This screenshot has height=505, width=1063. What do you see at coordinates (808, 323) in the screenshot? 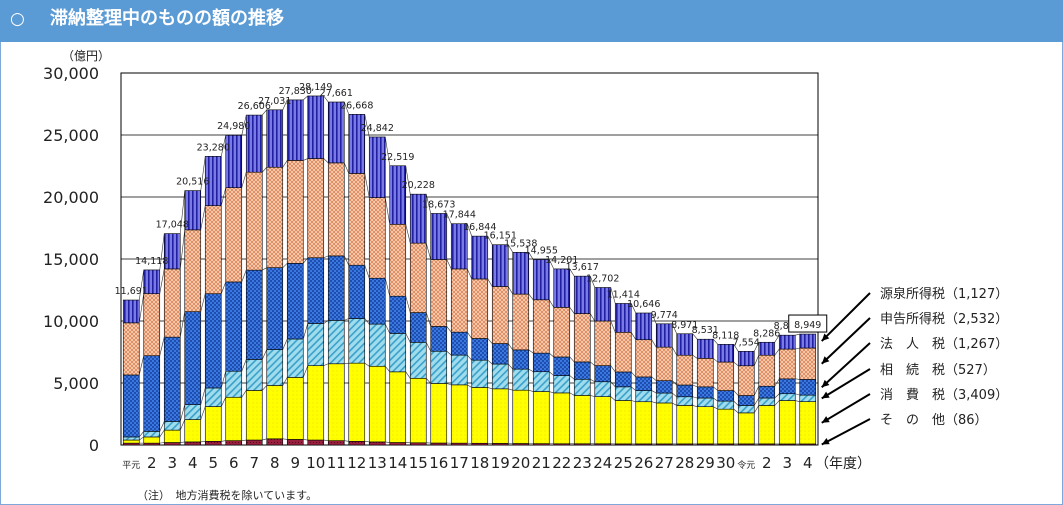
I see `total-label-box` at bounding box center [808, 323].